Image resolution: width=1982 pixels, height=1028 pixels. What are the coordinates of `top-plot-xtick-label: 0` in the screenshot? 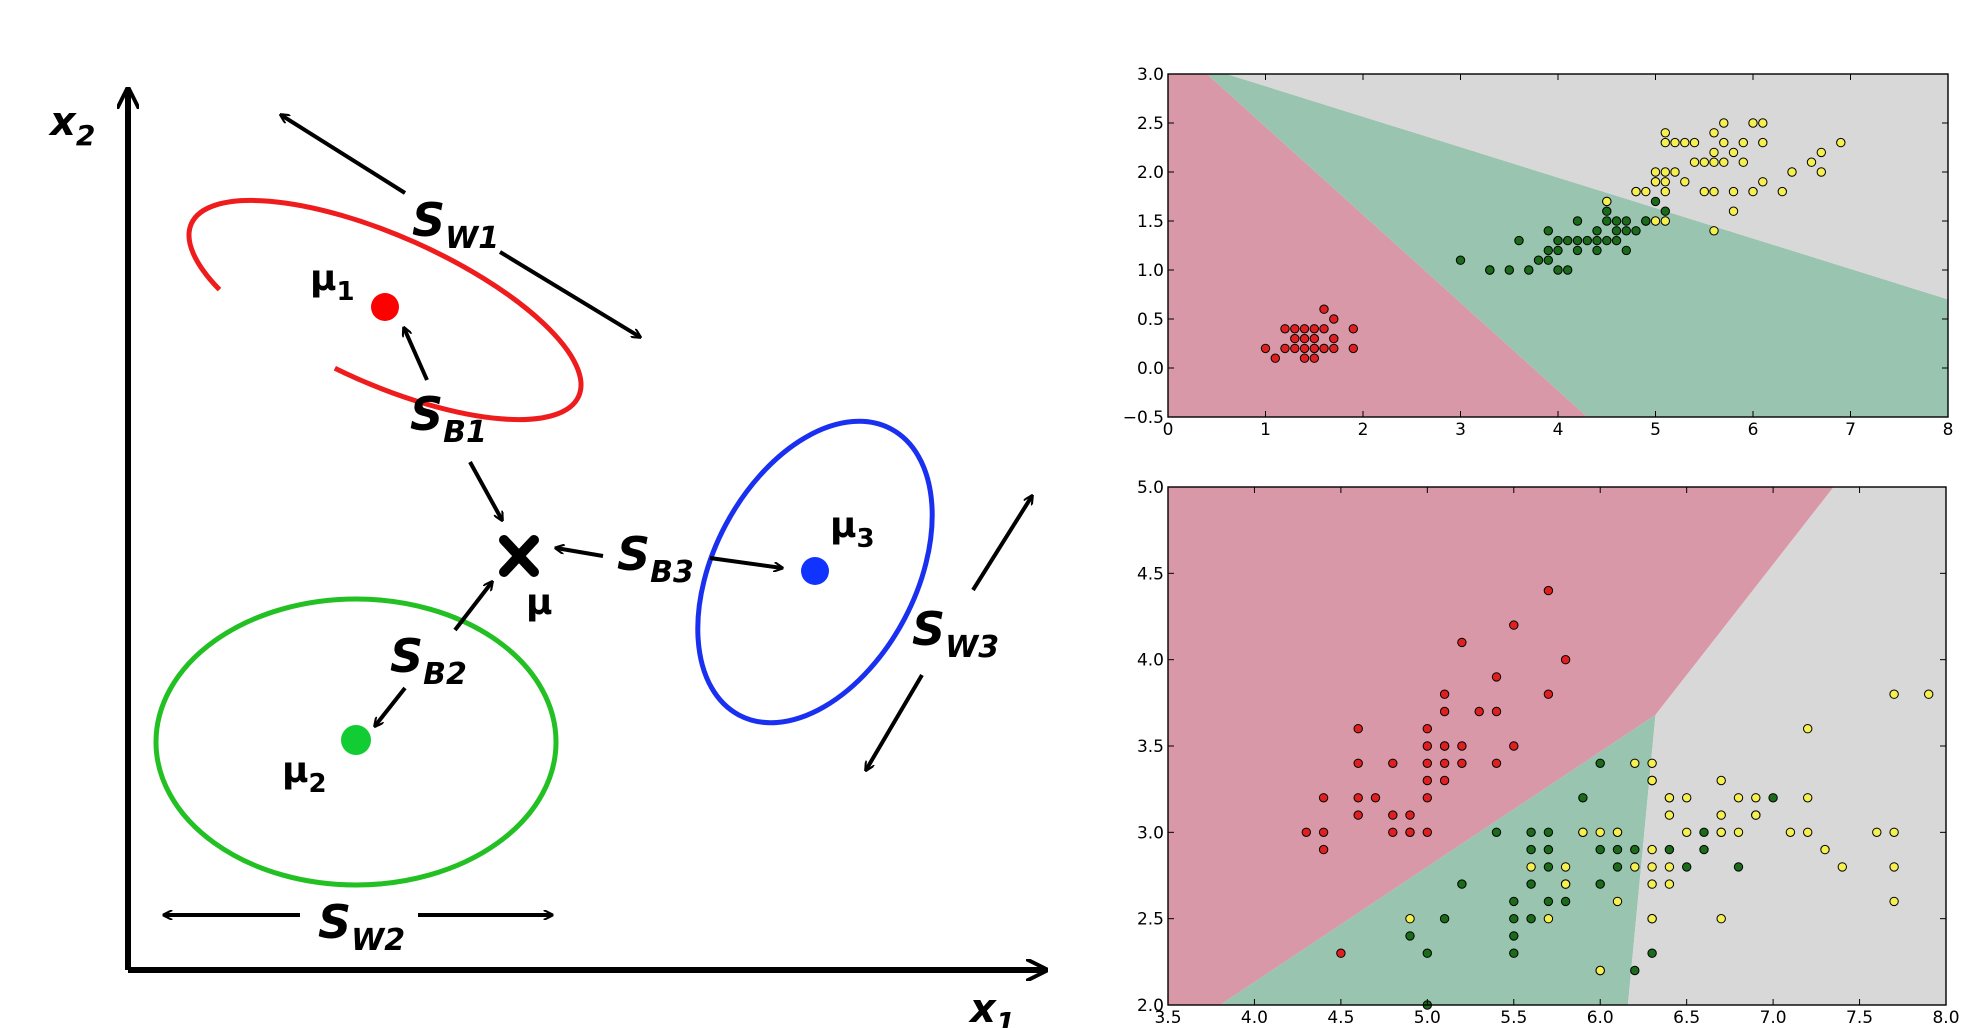 It's located at (1168, 430).